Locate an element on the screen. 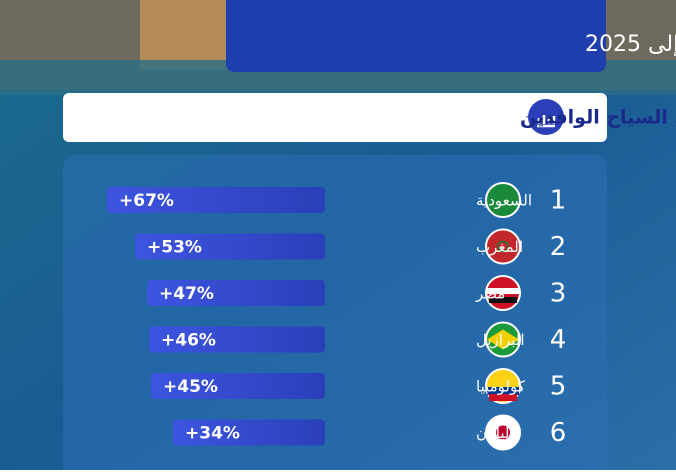  country: البرازيل is located at coordinates (500, 340).